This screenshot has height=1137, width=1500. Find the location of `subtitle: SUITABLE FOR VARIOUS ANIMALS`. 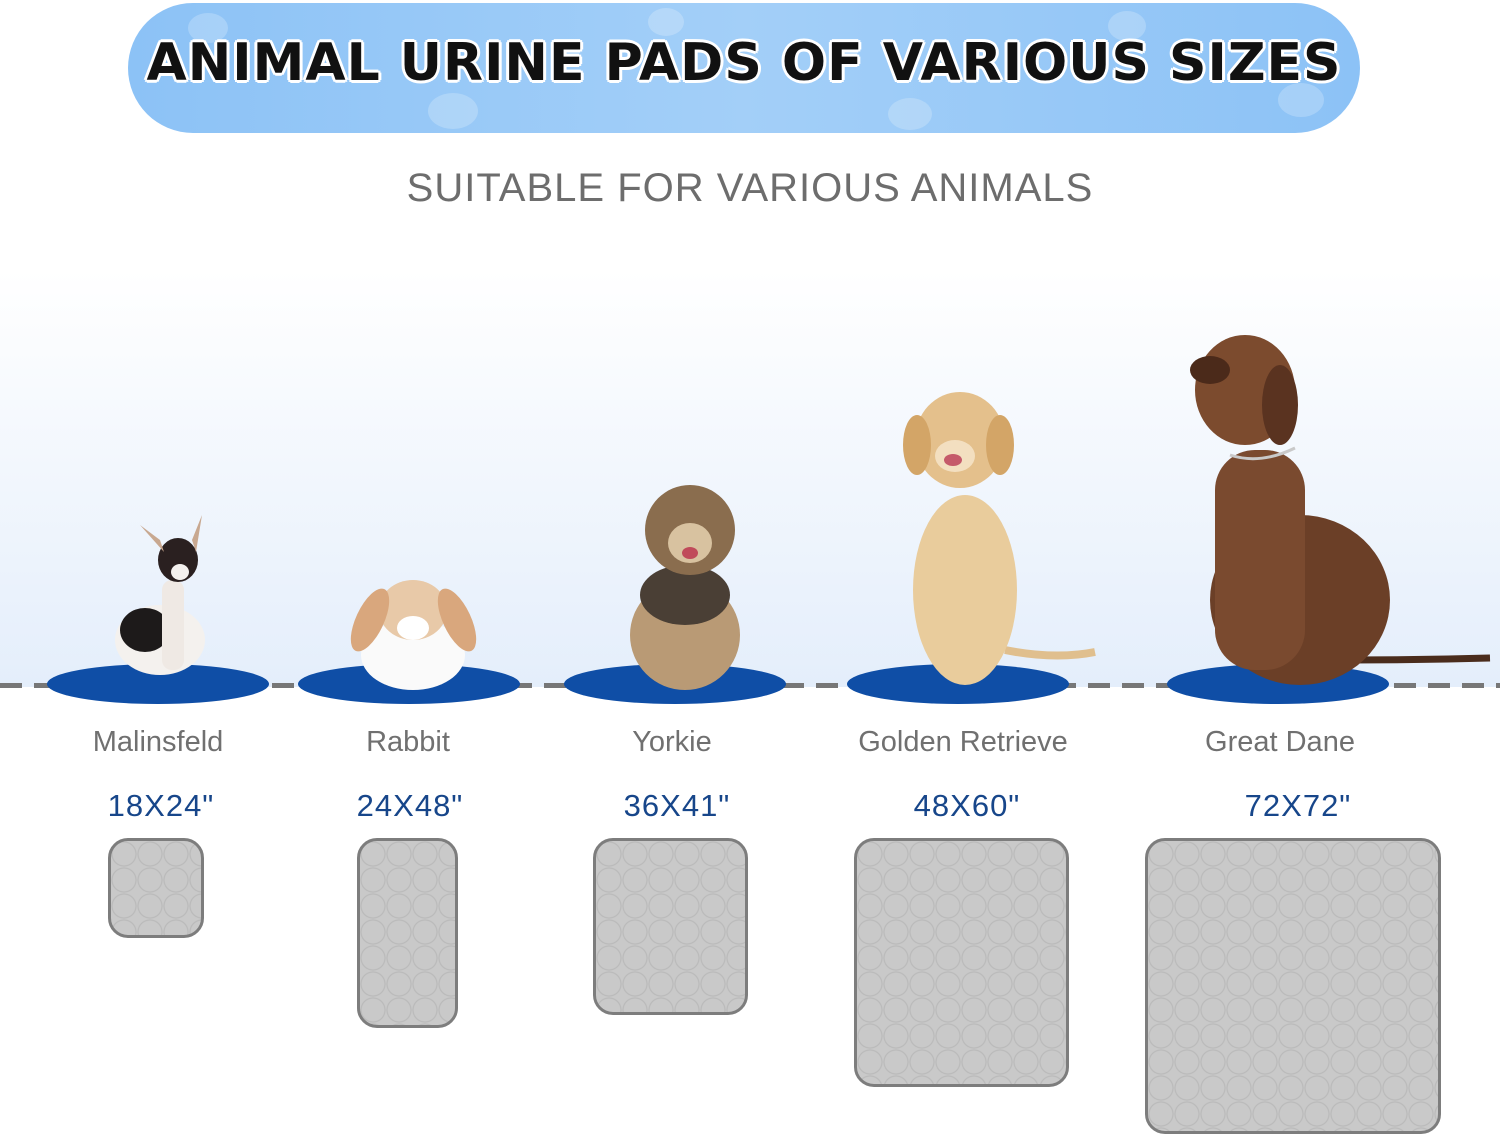

subtitle: SUITABLE FOR VARIOUS ANIMALS is located at coordinates (750, 188).